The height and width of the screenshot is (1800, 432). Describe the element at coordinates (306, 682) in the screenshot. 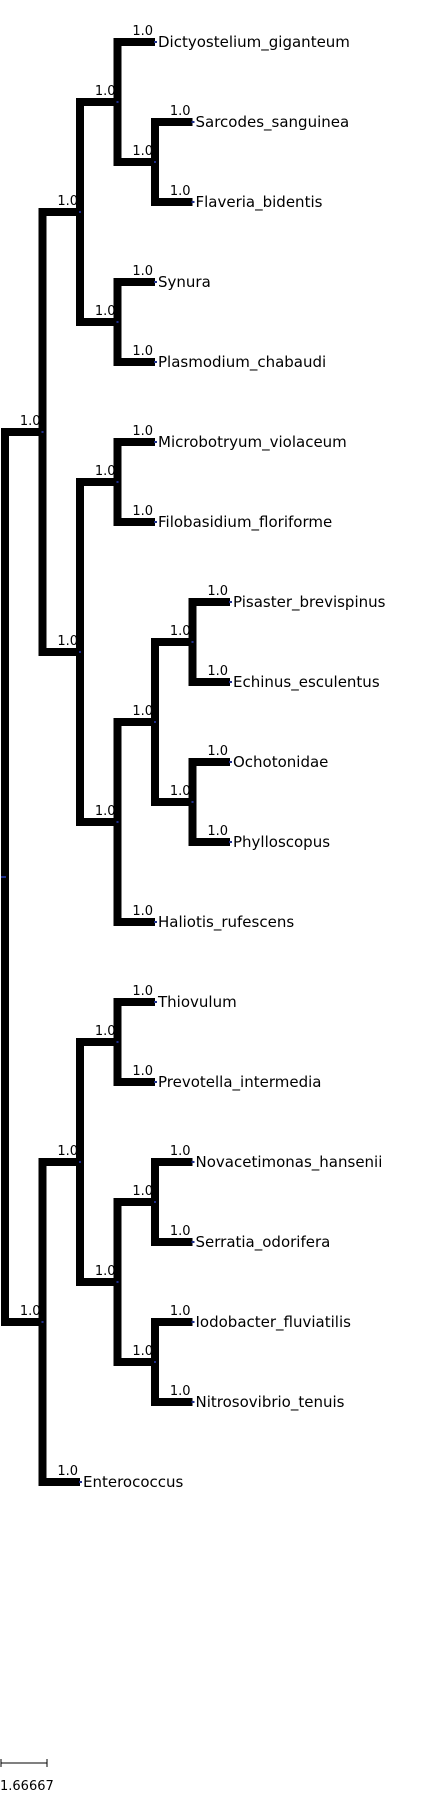

I see `taxon-label: Echinus_esculentus` at that location.